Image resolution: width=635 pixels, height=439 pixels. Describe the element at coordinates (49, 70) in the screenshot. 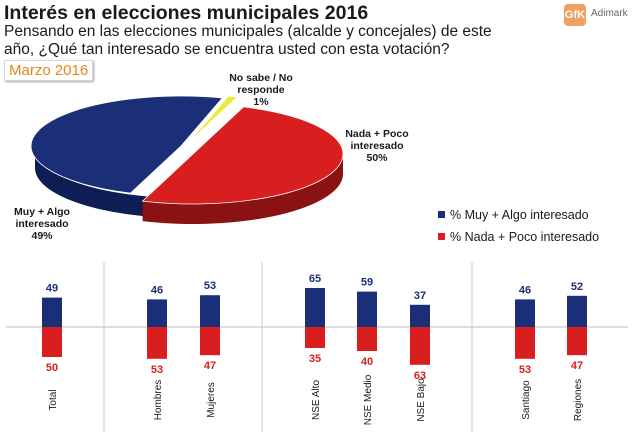

I see `date-badge: Marzo 2016` at that location.